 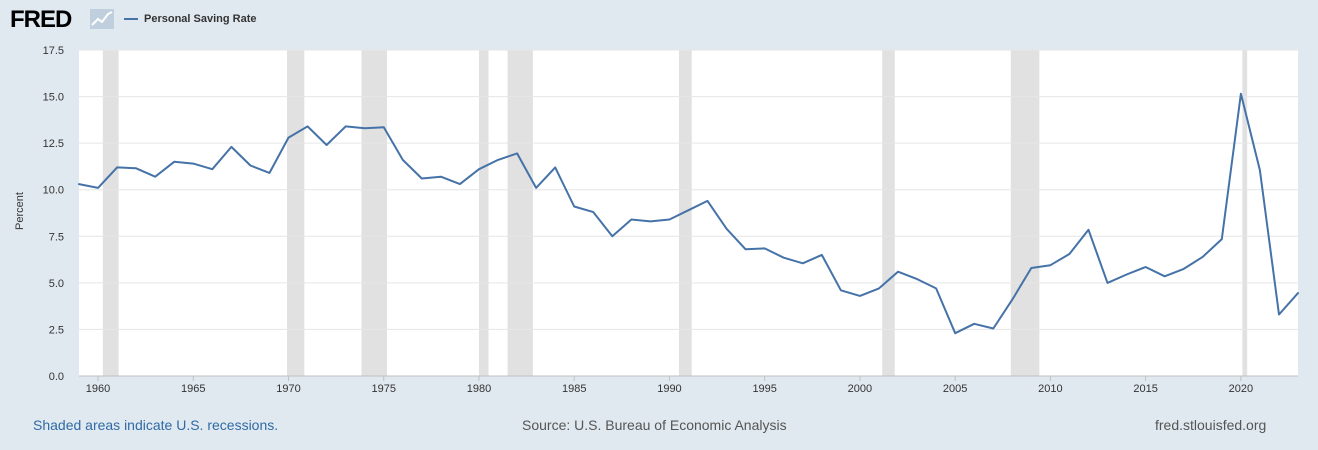 I want to click on x-tick-label: 1990, so click(x=669, y=389).